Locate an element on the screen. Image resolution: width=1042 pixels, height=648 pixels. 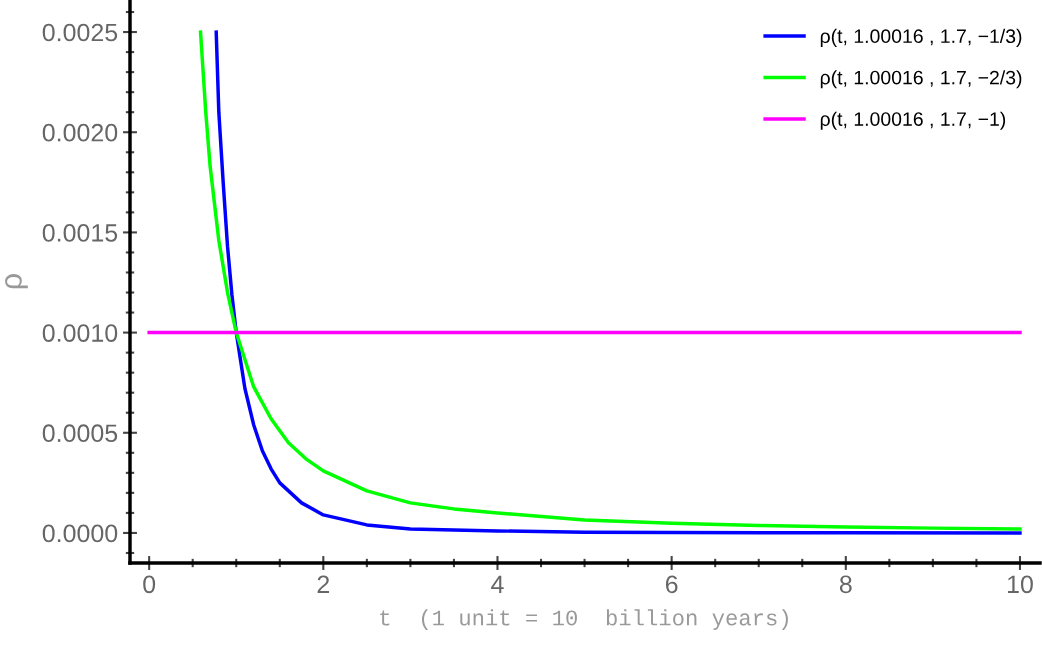
x-tick-label: 2 is located at coordinates (323, 584).